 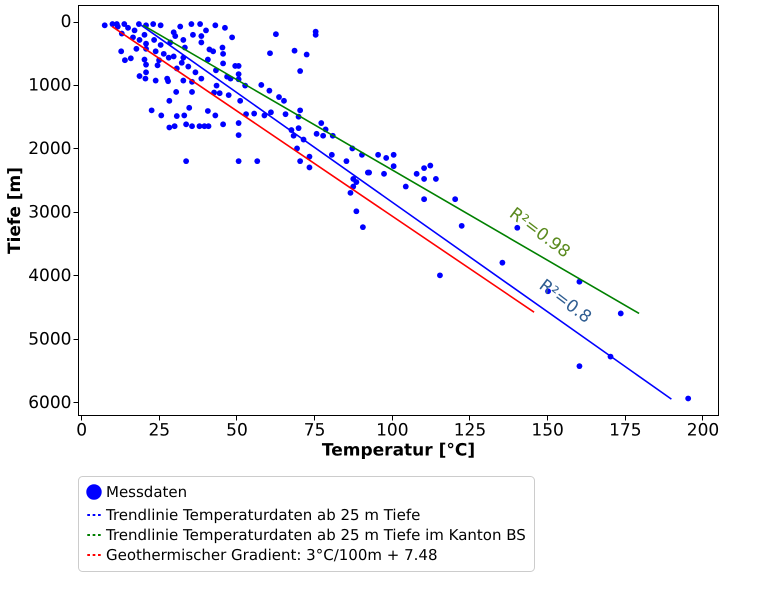 I want to click on y-axis-title: Tiefe [m], so click(x=15, y=210).